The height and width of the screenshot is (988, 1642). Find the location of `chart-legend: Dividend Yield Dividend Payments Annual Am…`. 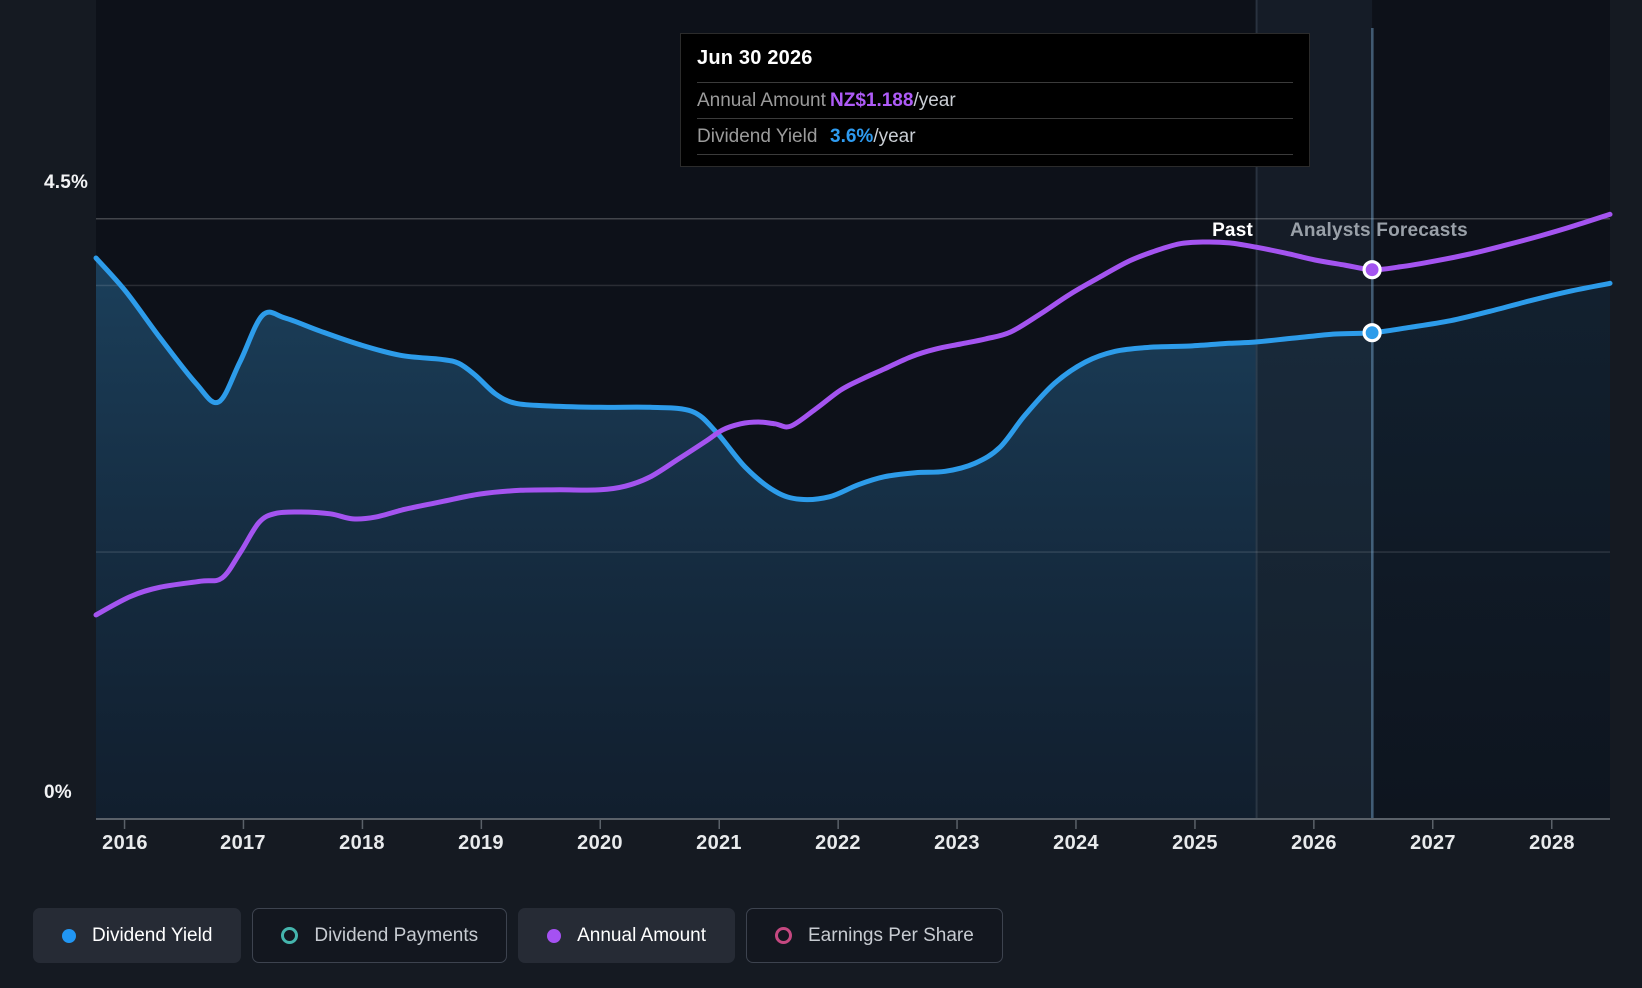

chart-legend: Dividend Yield Dividend Payments Annual Am… is located at coordinates (518, 935).